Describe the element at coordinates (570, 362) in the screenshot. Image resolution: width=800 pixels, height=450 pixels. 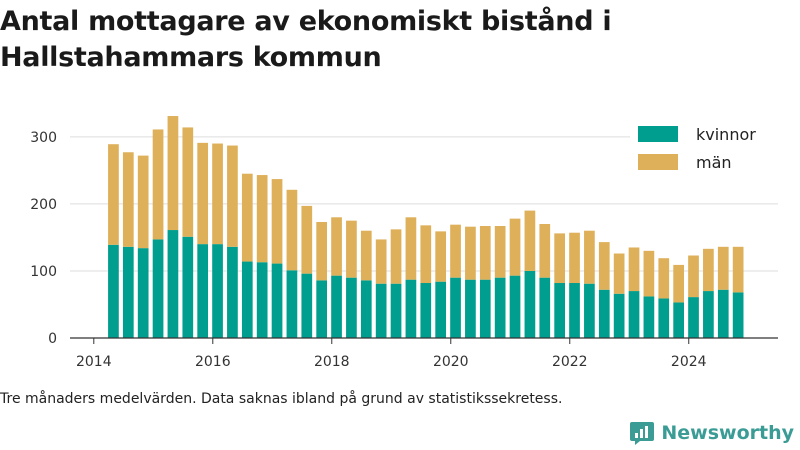
I see `x-tick-label: 2022` at that location.